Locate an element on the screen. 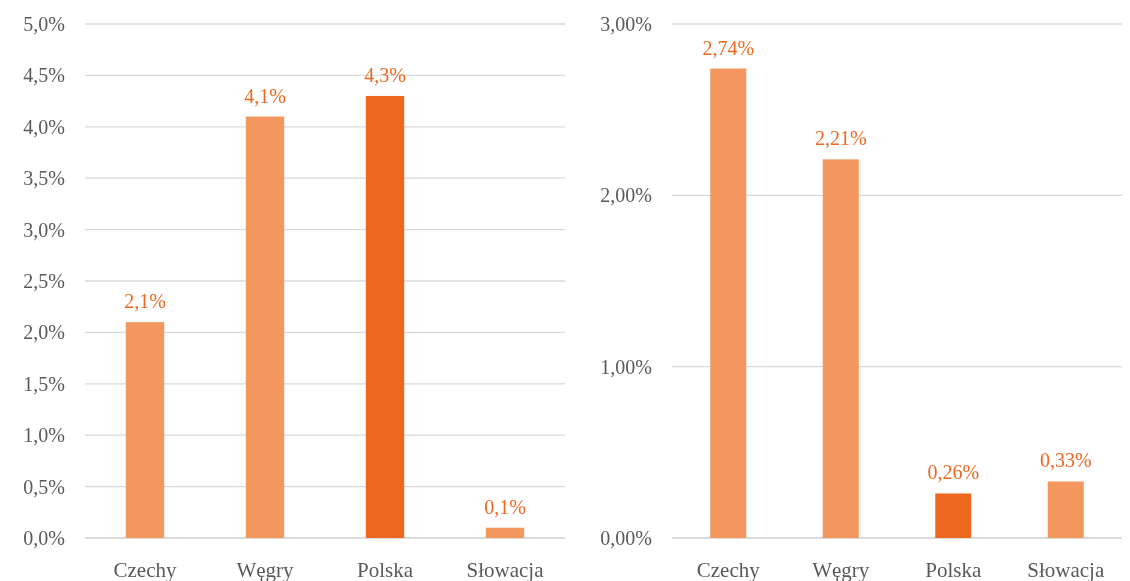 The height and width of the screenshot is (581, 1130). y-tick-label: 0,5% is located at coordinates (44, 486).